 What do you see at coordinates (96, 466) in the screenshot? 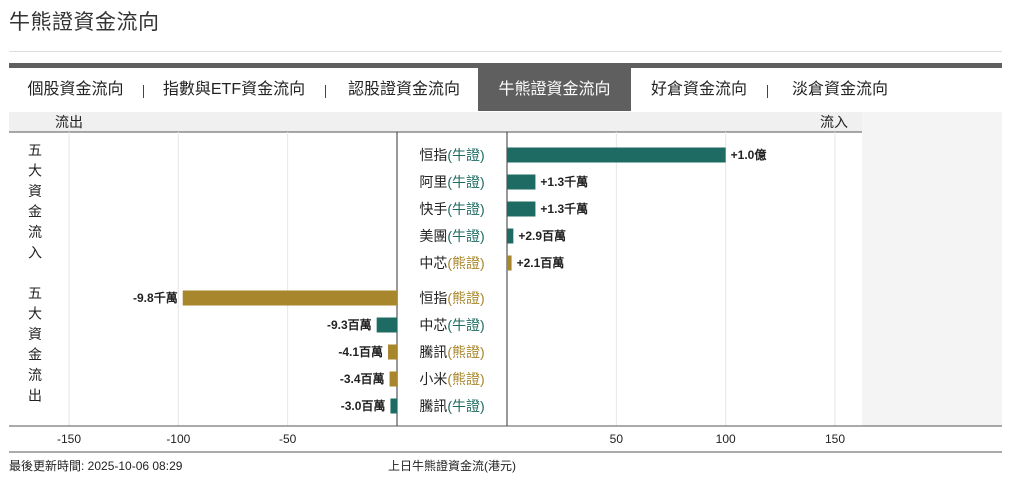
I see `last-updated: 最後更新時間: 2025-10-06 08:29` at bounding box center [96, 466].